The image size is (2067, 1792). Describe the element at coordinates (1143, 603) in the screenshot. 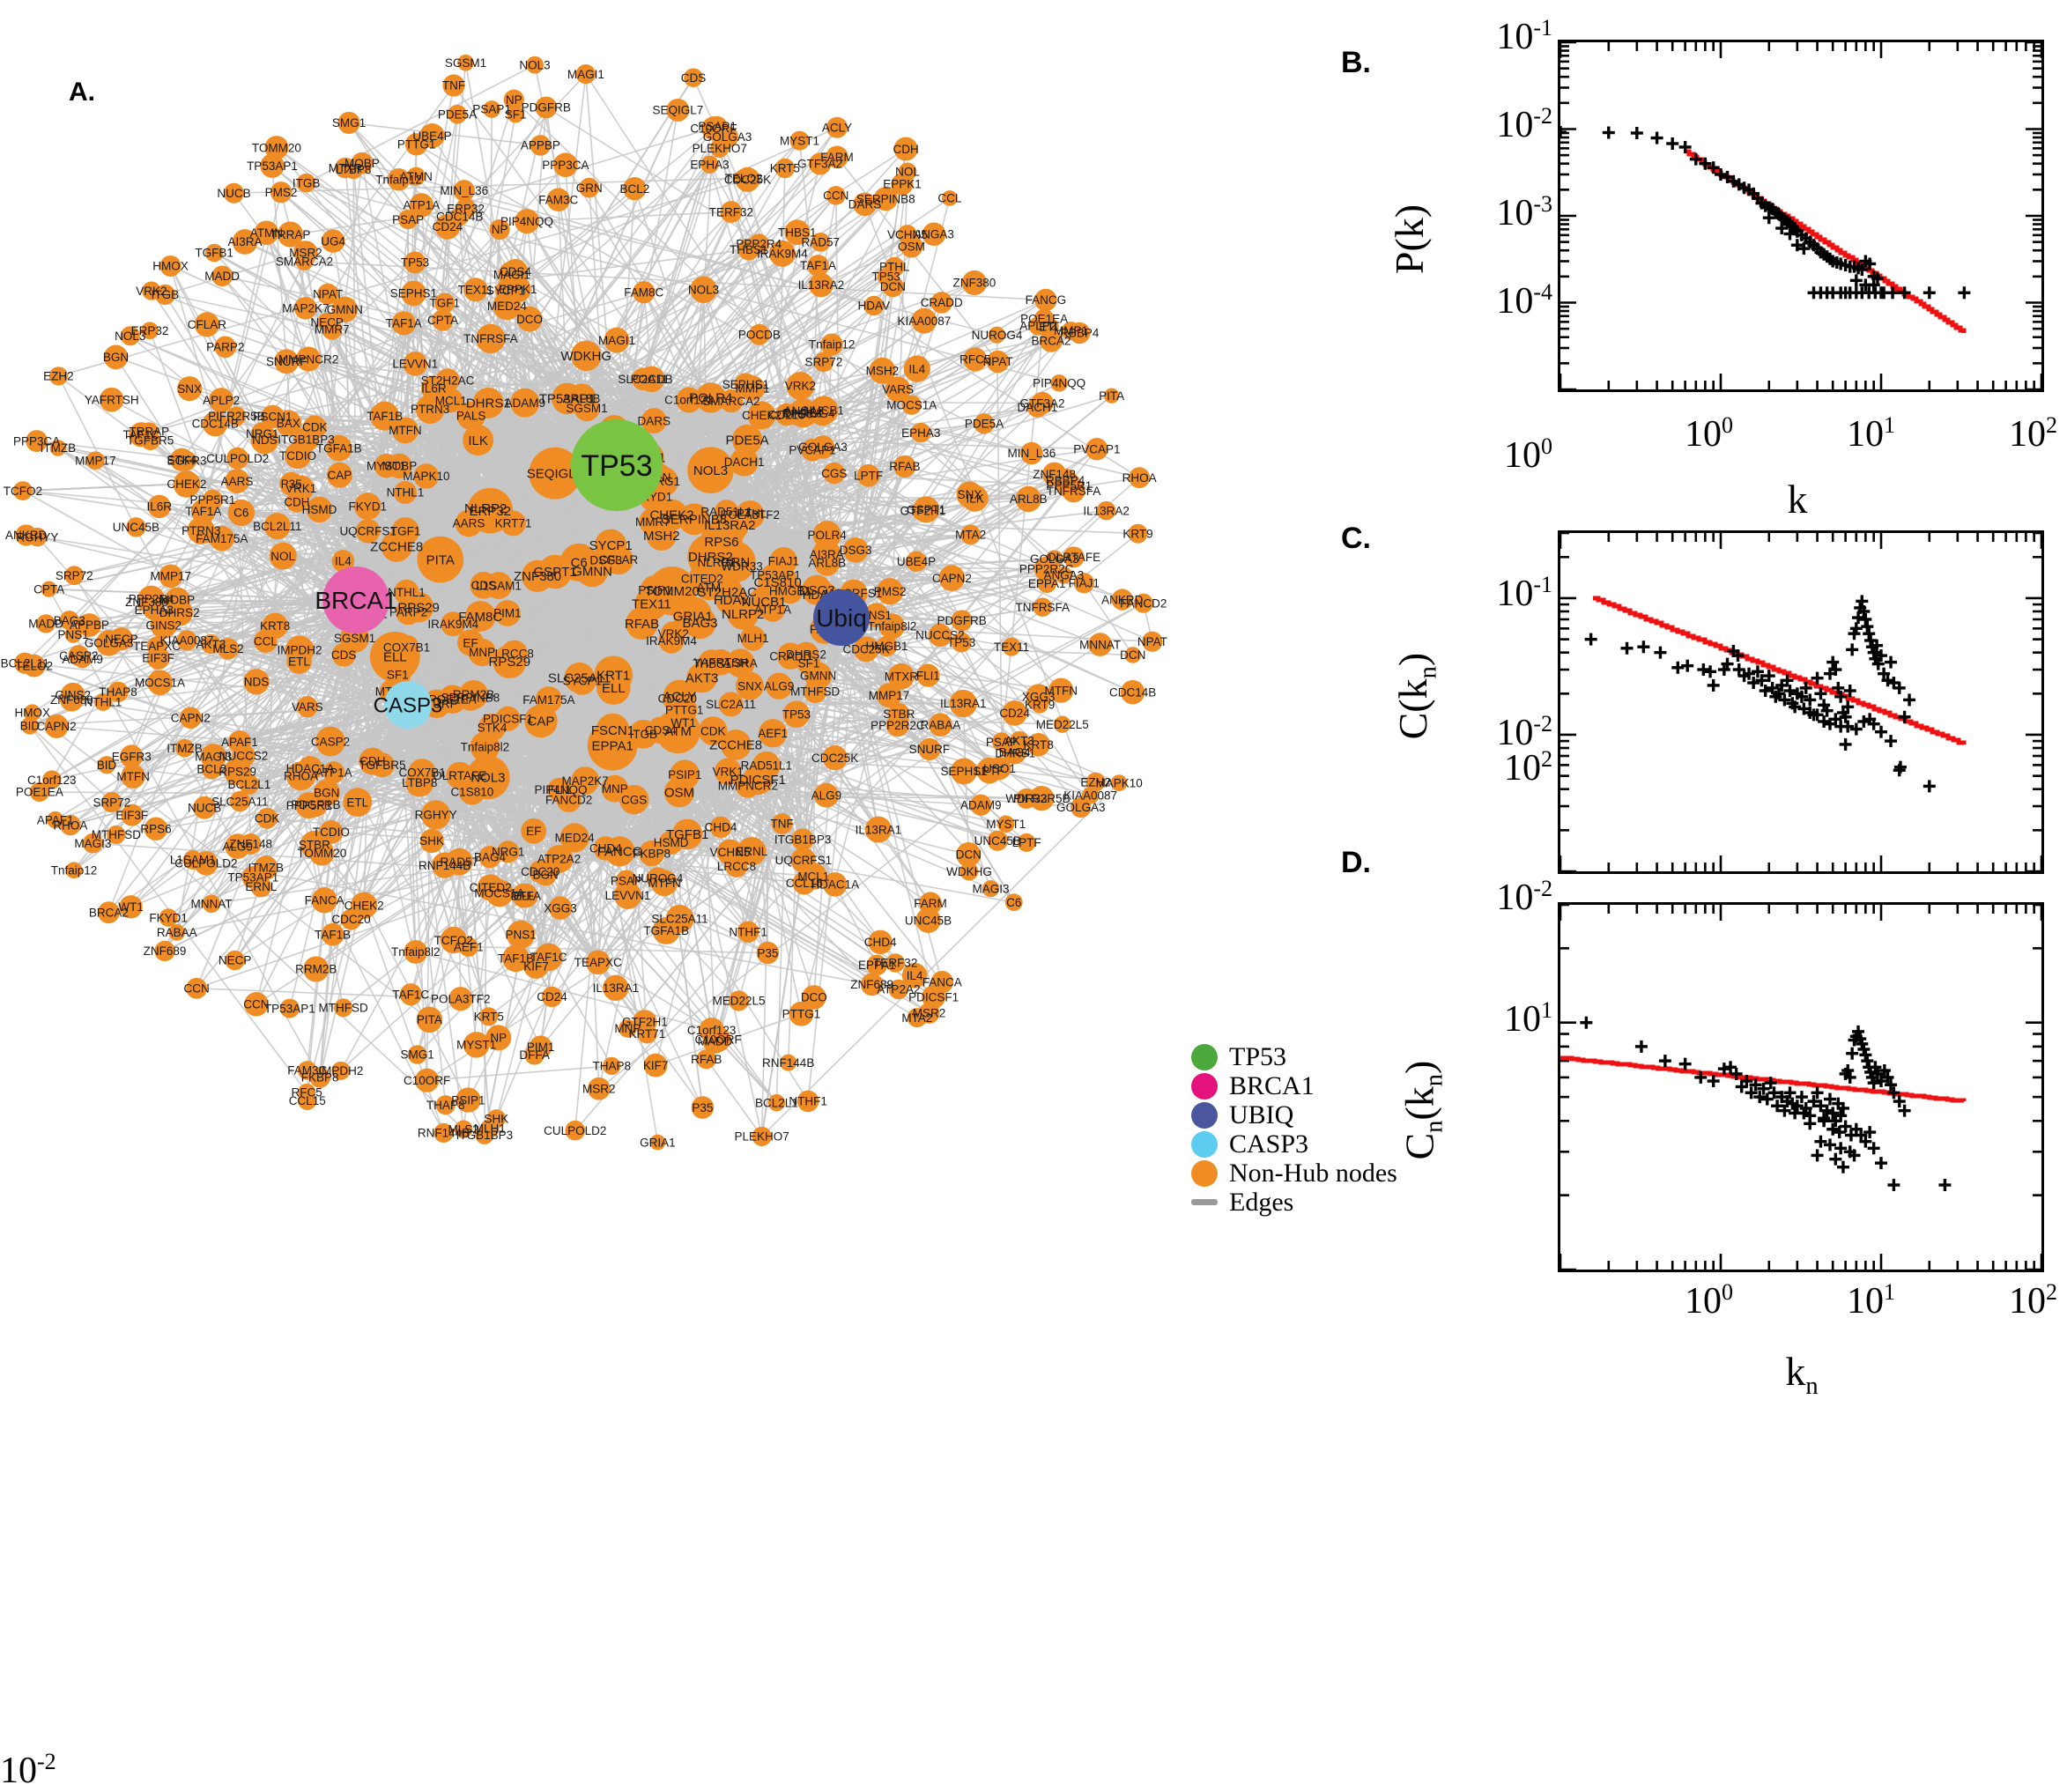

I see `network-node-label: FANCD2` at that location.